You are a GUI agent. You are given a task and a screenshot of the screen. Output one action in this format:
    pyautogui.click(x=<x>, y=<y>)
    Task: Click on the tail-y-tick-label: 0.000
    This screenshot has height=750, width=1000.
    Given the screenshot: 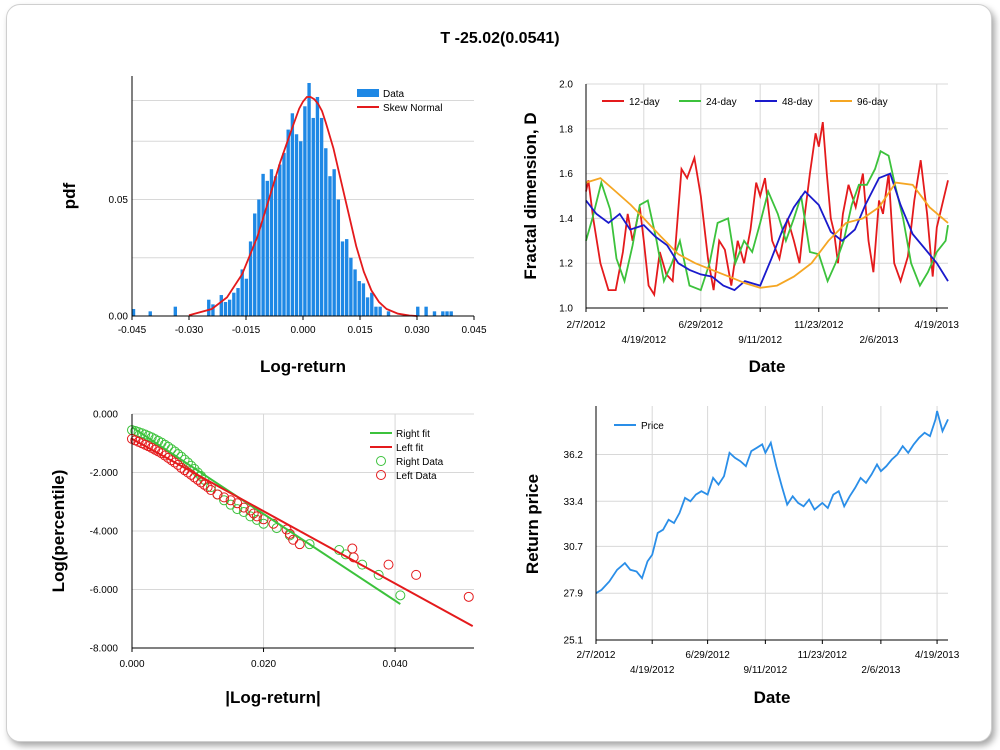 What is the action you would take?
    pyautogui.click(x=105, y=415)
    